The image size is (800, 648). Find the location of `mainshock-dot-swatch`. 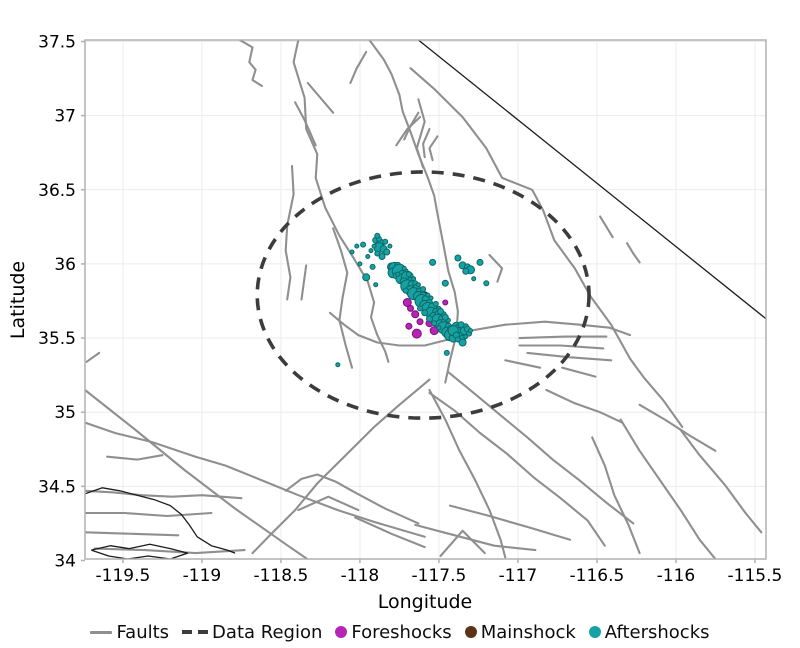

mainshock-dot-swatch is located at coordinates (470, 632).